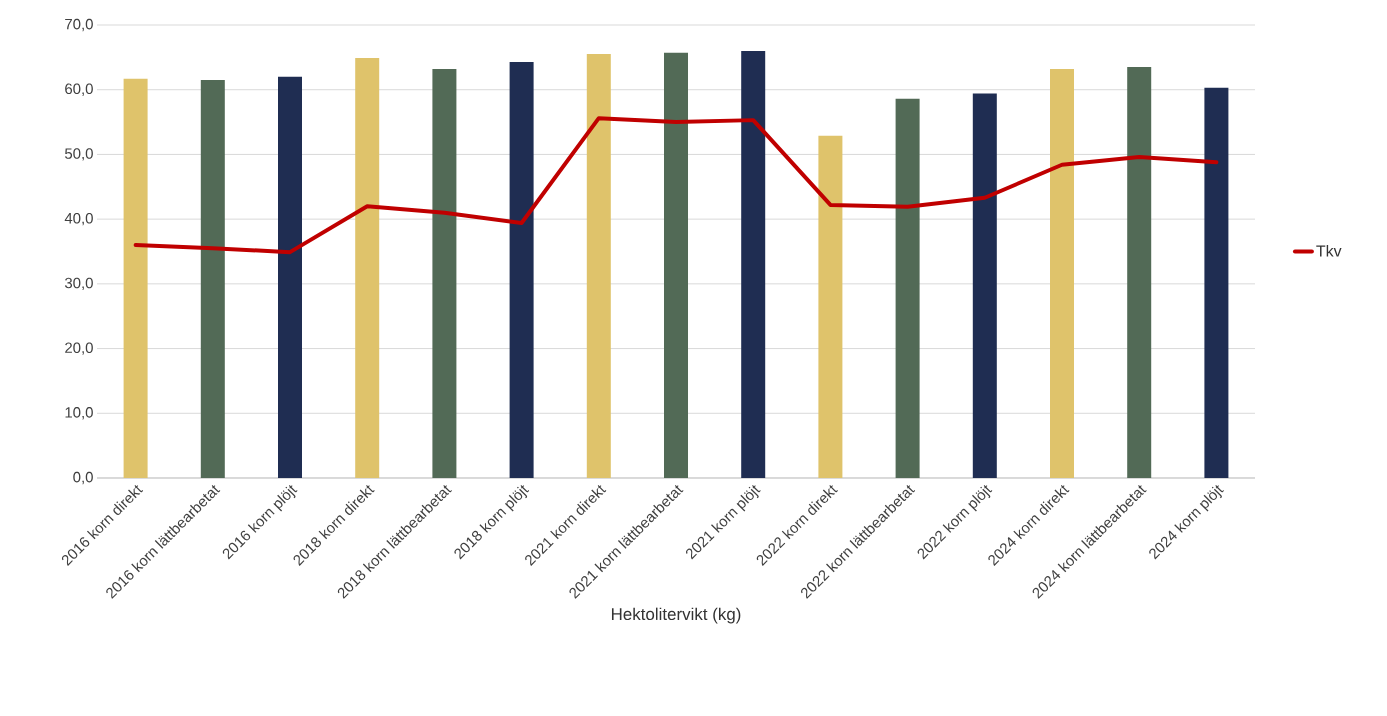  I want to click on y-tick-label: 30,0, so click(78, 284).